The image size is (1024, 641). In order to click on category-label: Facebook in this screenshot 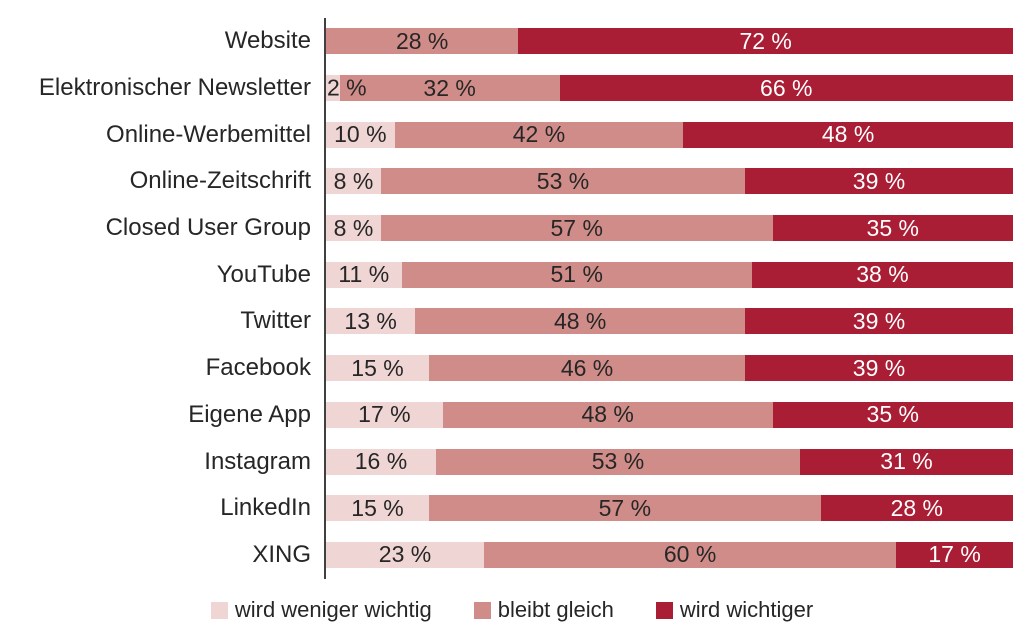, I will do `click(258, 368)`.